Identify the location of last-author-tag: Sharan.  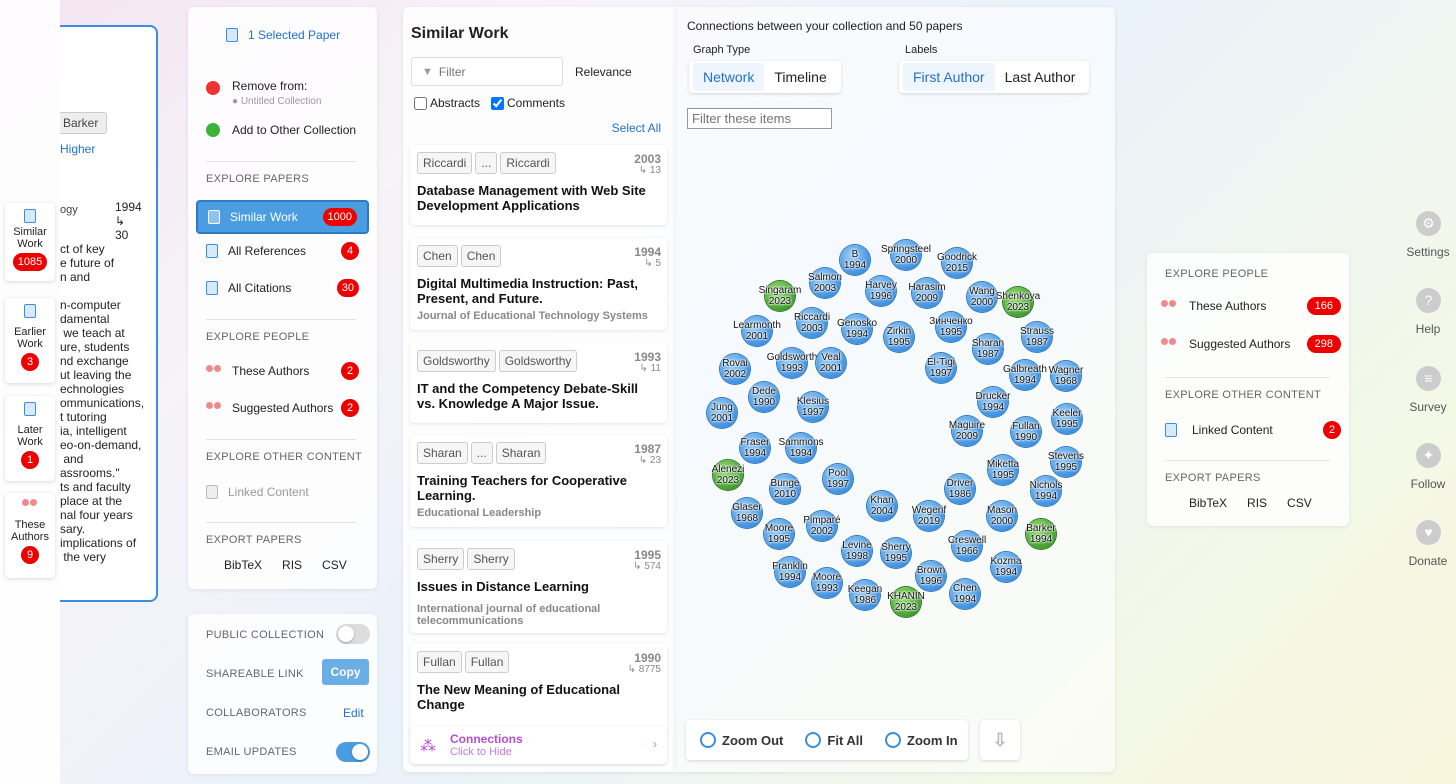
(521, 453).